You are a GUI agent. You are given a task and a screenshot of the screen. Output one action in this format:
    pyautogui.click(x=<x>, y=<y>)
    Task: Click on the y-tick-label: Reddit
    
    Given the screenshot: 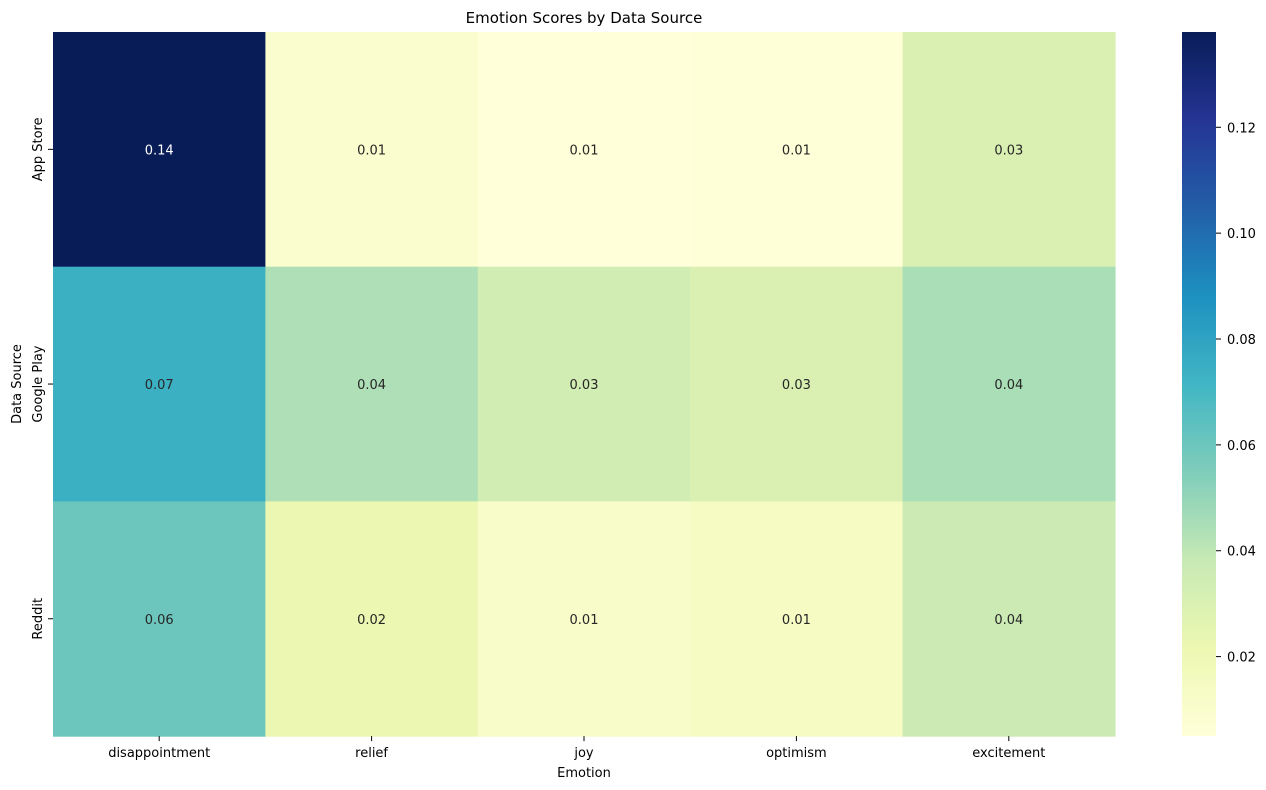 What is the action you would take?
    pyautogui.click(x=38, y=619)
    